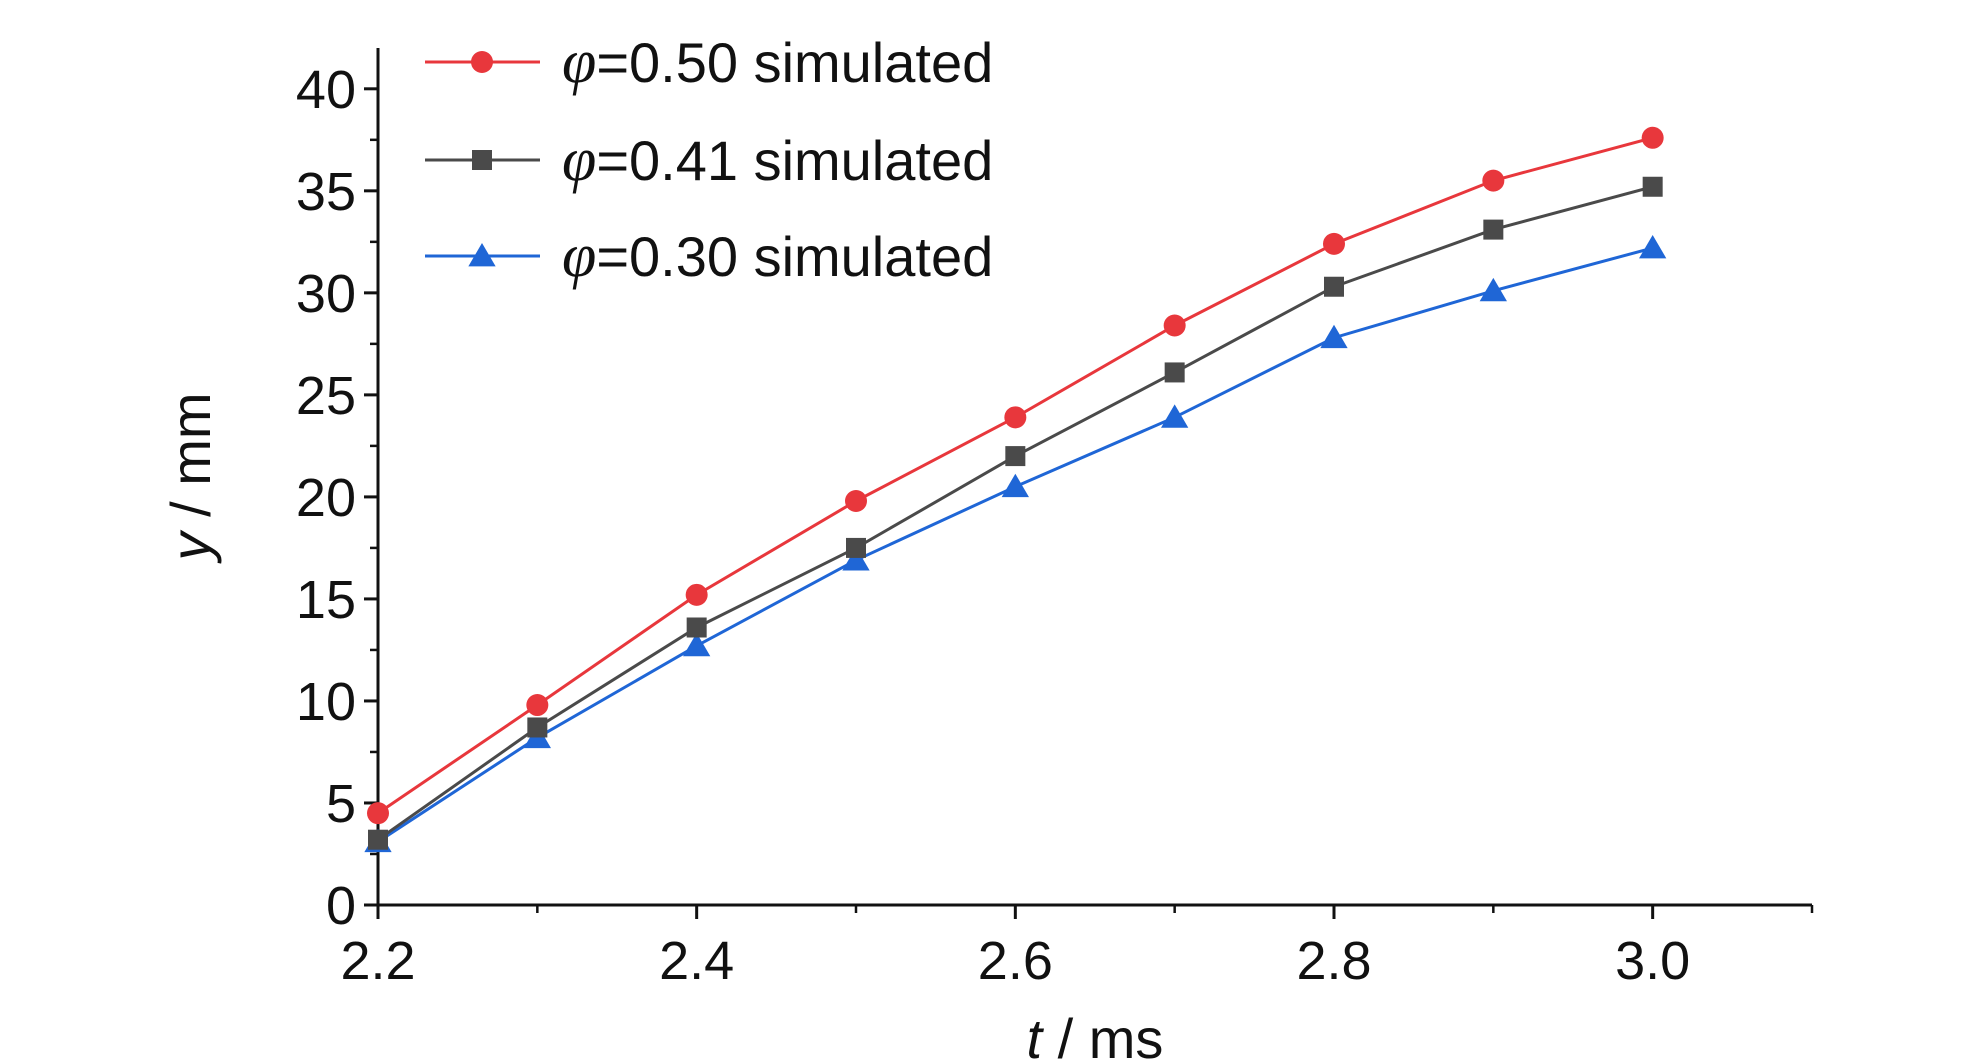 This screenshot has width=1984, height=1063. Describe the element at coordinates (326, 498) in the screenshot. I see `y-tick-label: 20` at that location.